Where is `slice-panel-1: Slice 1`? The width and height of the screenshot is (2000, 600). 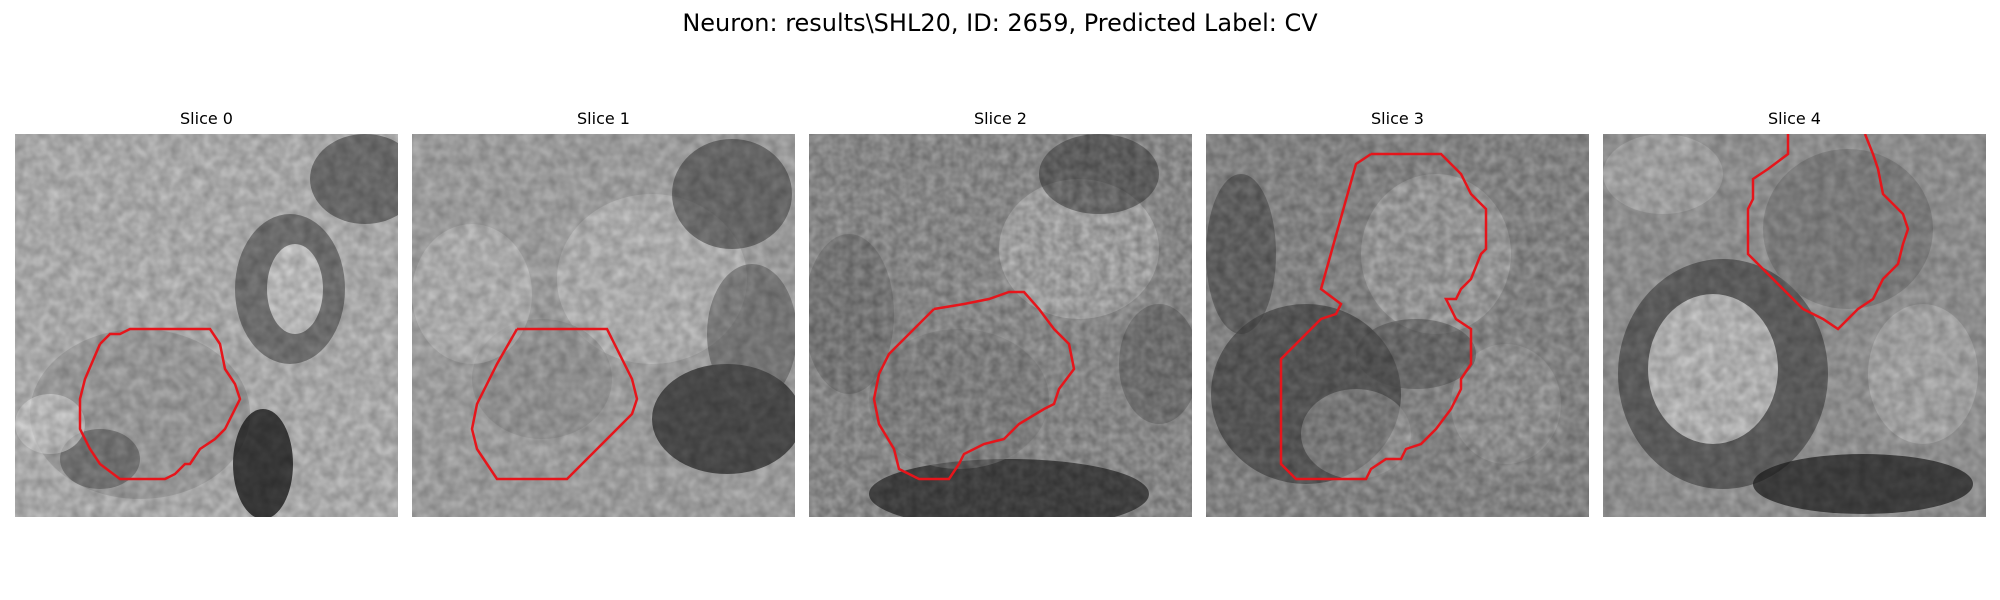
slice-panel-1: Slice 1 is located at coordinates (603, 314).